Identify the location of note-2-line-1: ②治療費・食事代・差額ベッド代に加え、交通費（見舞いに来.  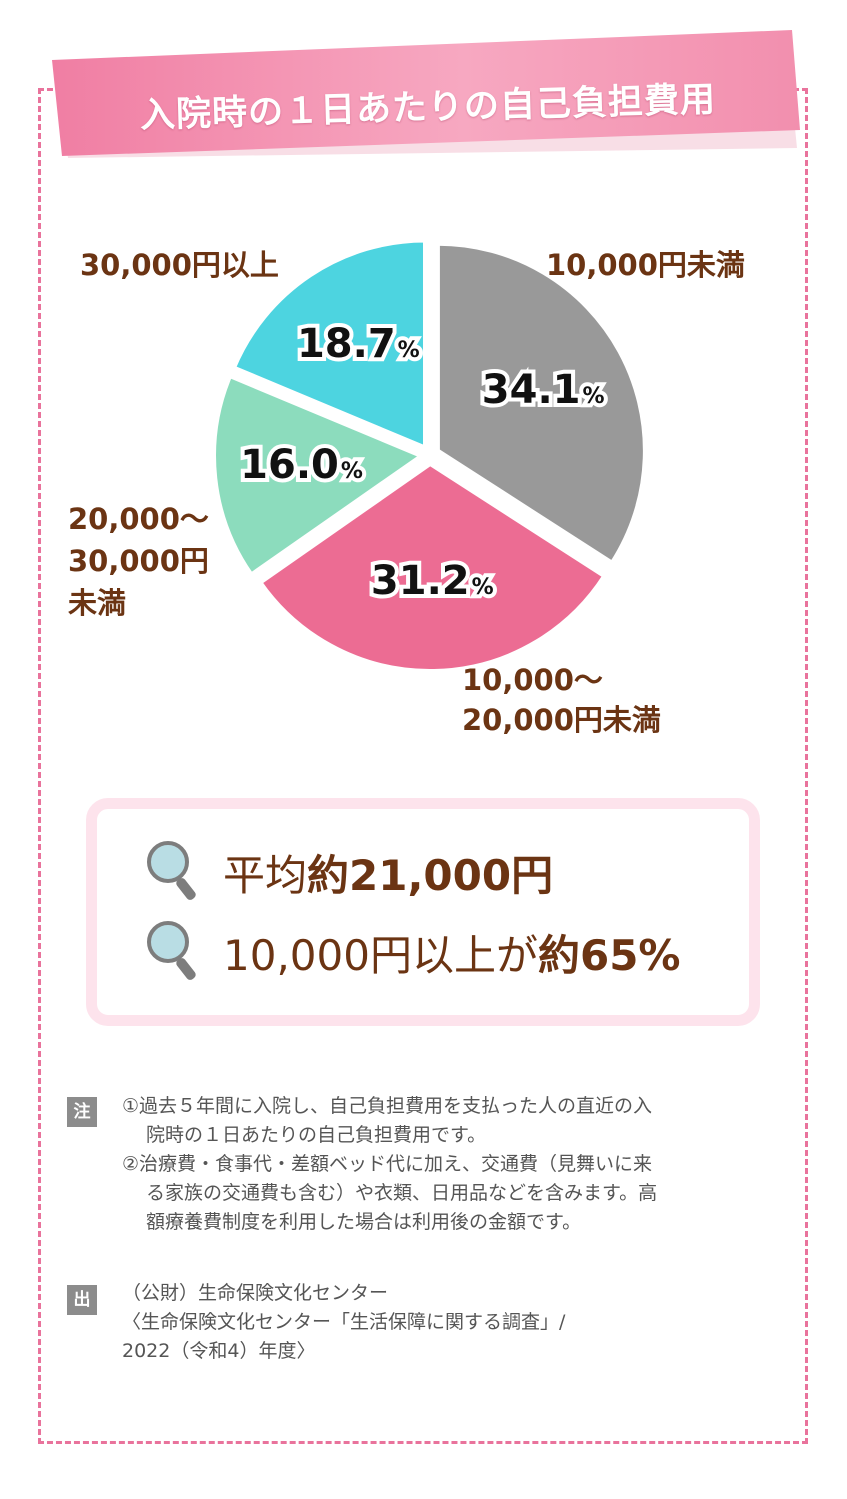
(387, 1164).